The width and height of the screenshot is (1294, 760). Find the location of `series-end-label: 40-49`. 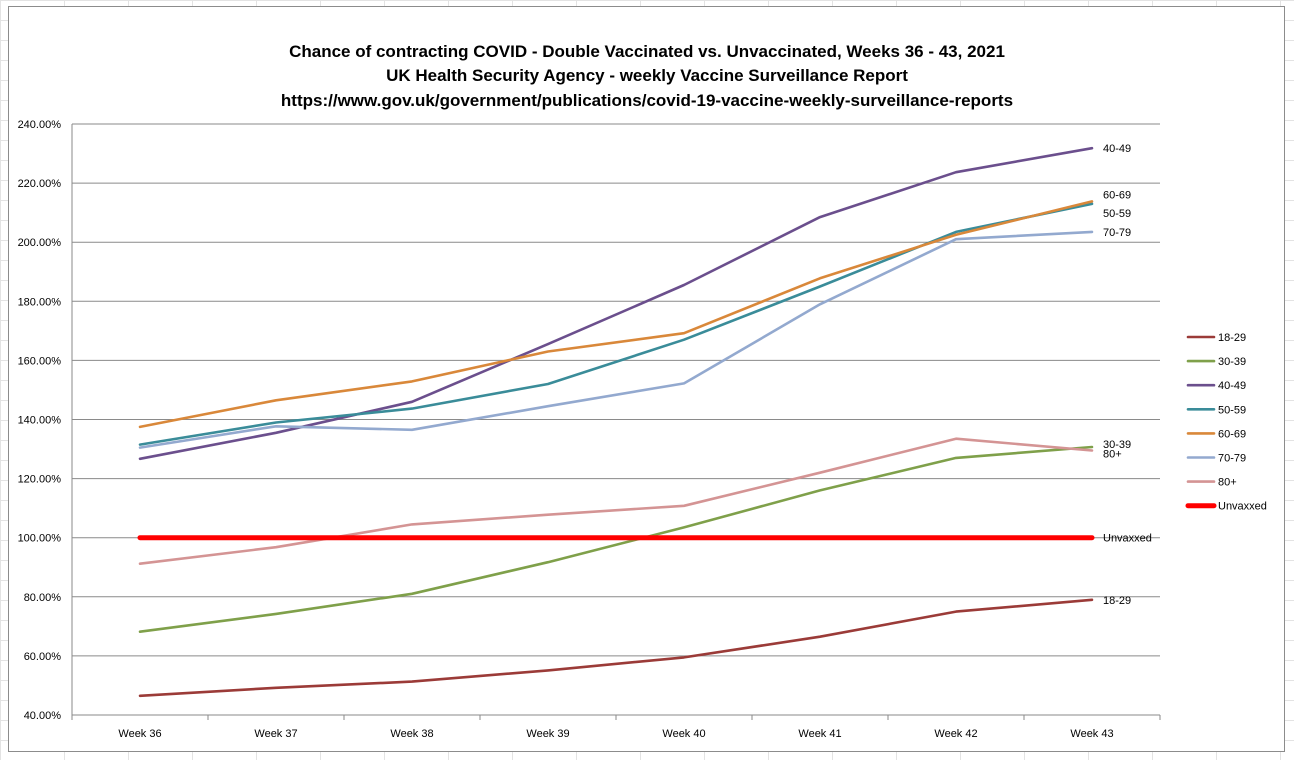

series-end-label: 40-49 is located at coordinates (1117, 149).